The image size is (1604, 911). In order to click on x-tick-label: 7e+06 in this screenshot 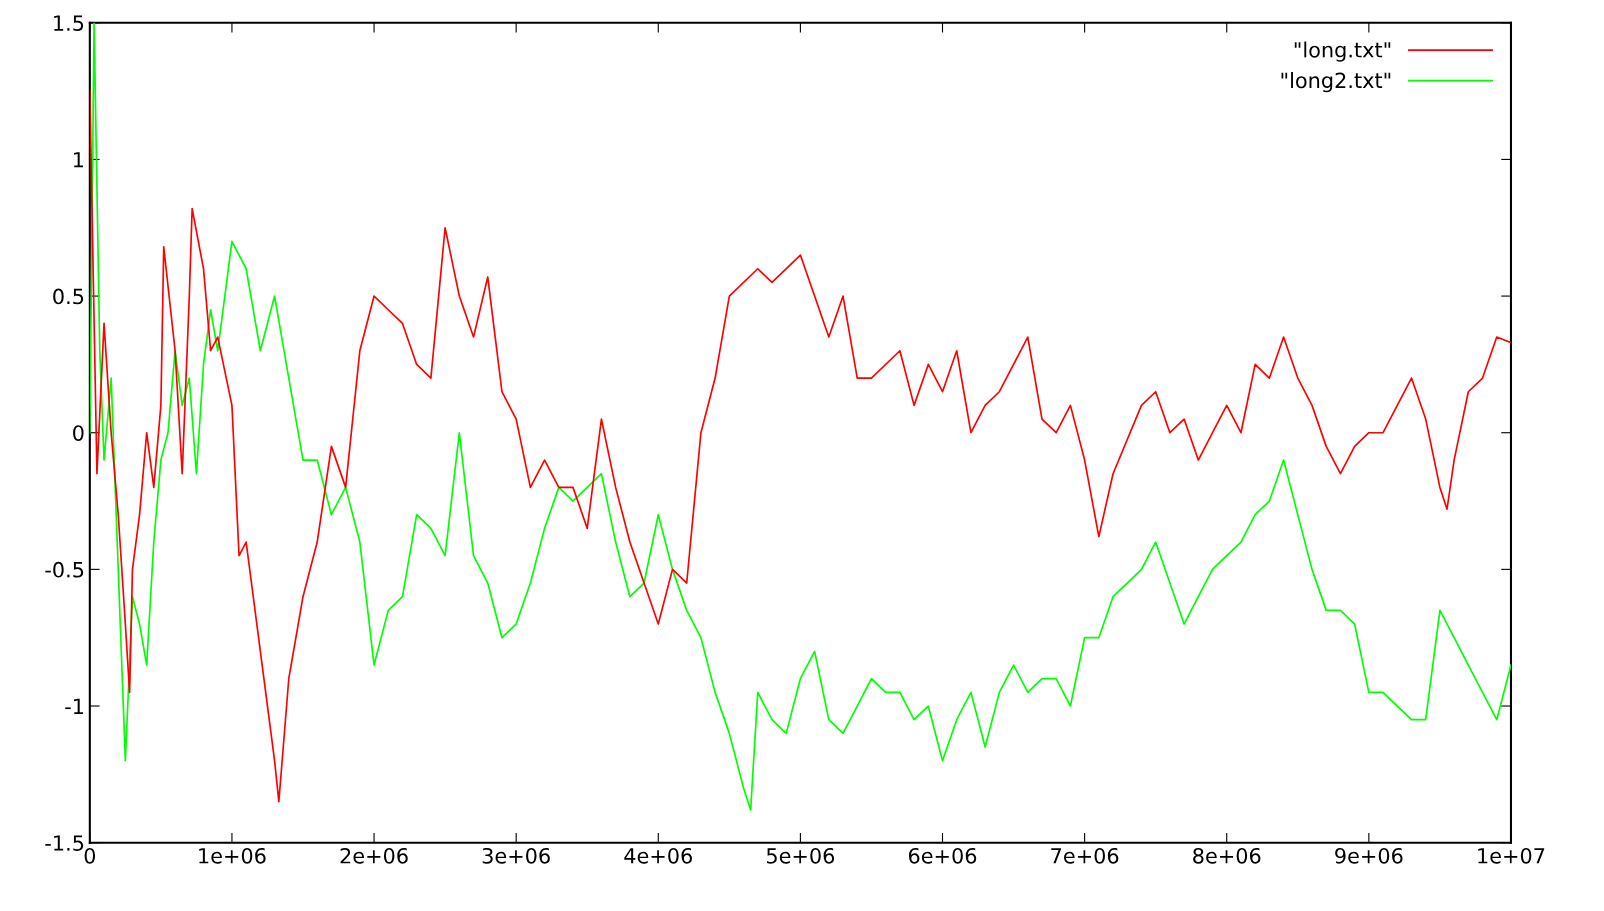, I will do `click(1085, 855)`.